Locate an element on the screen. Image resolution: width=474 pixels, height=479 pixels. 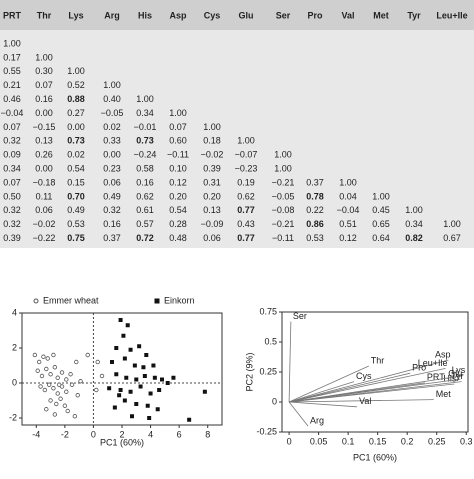
vector-label: Arg is located at coordinates (317, 420).